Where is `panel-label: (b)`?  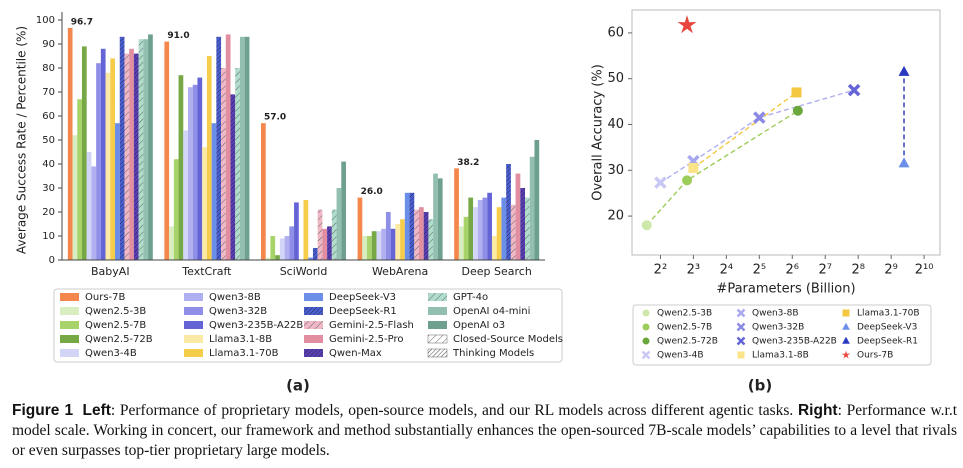 panel-label: (b) is located at coordinates (760, 386).